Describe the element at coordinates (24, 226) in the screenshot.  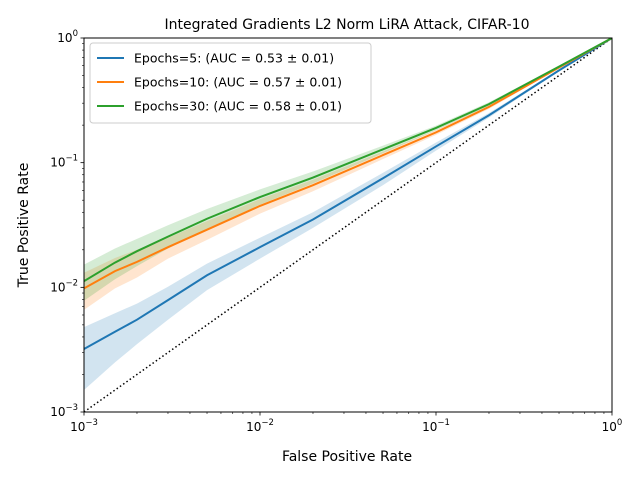
I see `y-axis-label: True Positive Rate` at that location.